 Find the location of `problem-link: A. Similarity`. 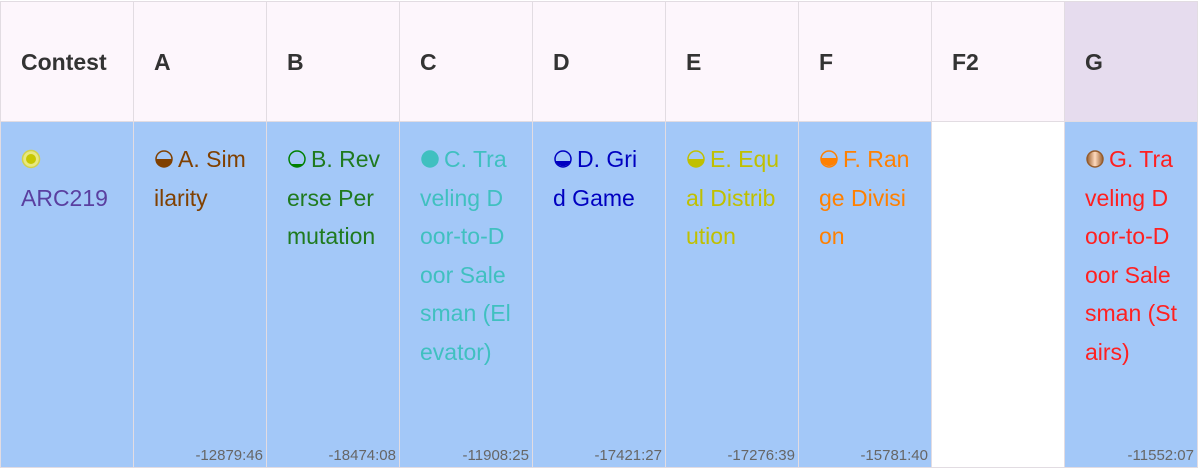

problem-link: A. Similarity is located at coordinates (200, 178).